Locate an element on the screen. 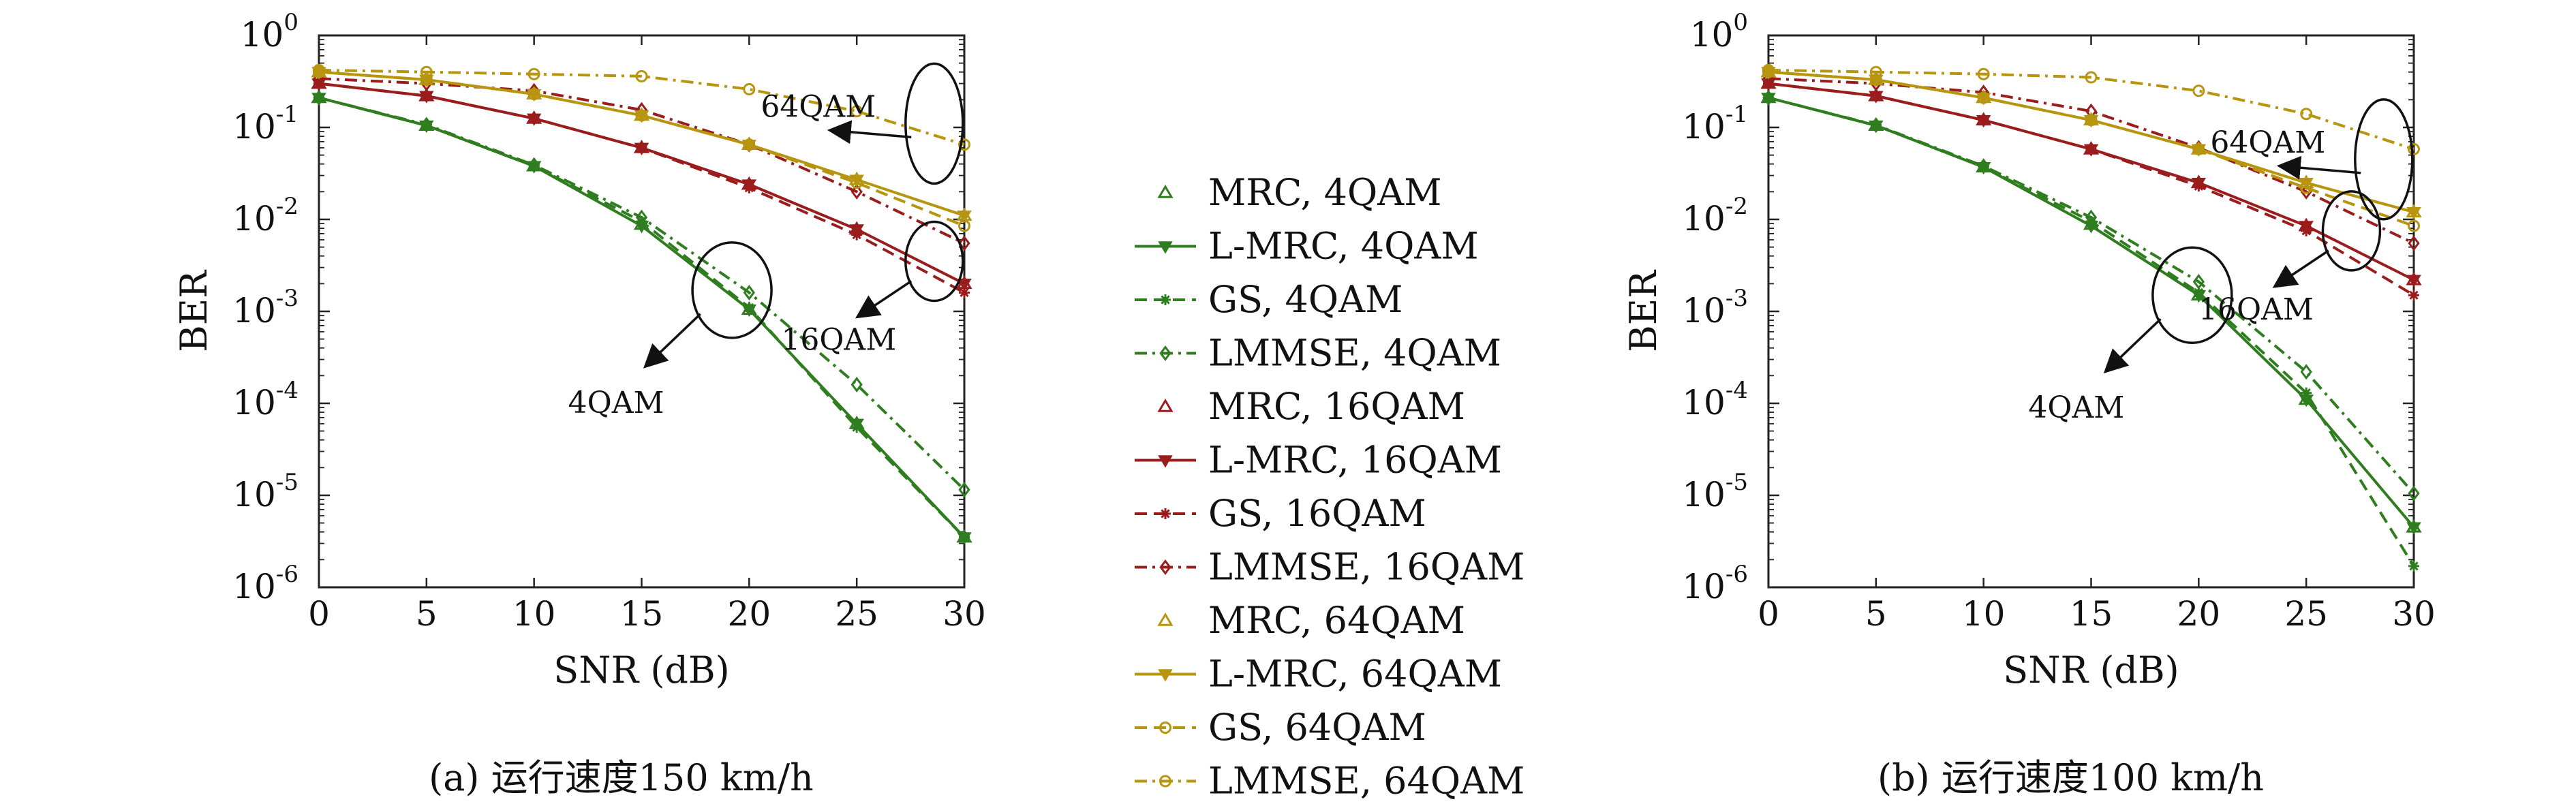  legend-label: GS, 64QAM is located at coordinates (1317, 727).